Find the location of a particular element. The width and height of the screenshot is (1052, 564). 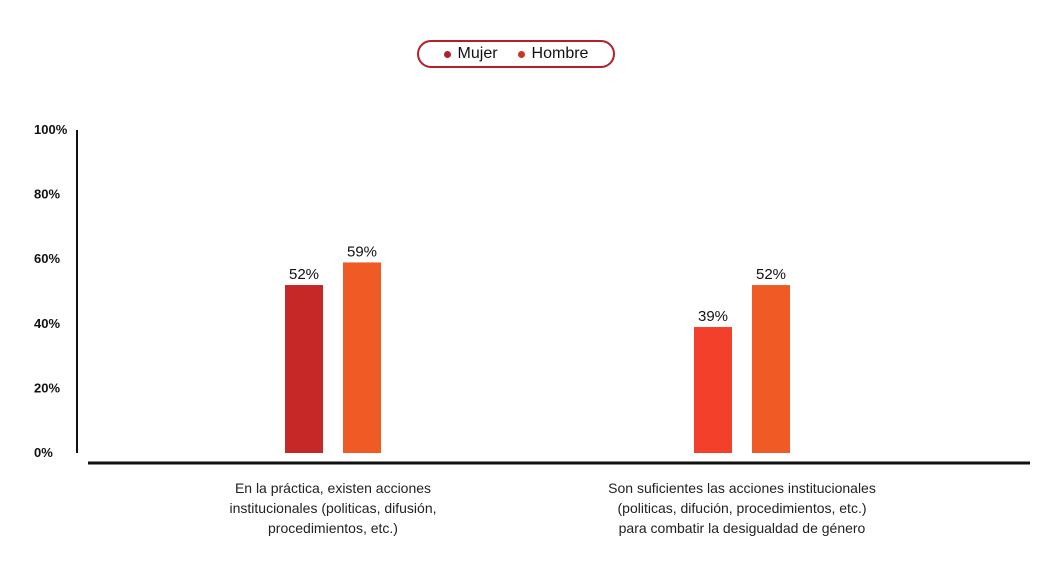

y-tick-label: 80% is located at coordinates (47, 194).